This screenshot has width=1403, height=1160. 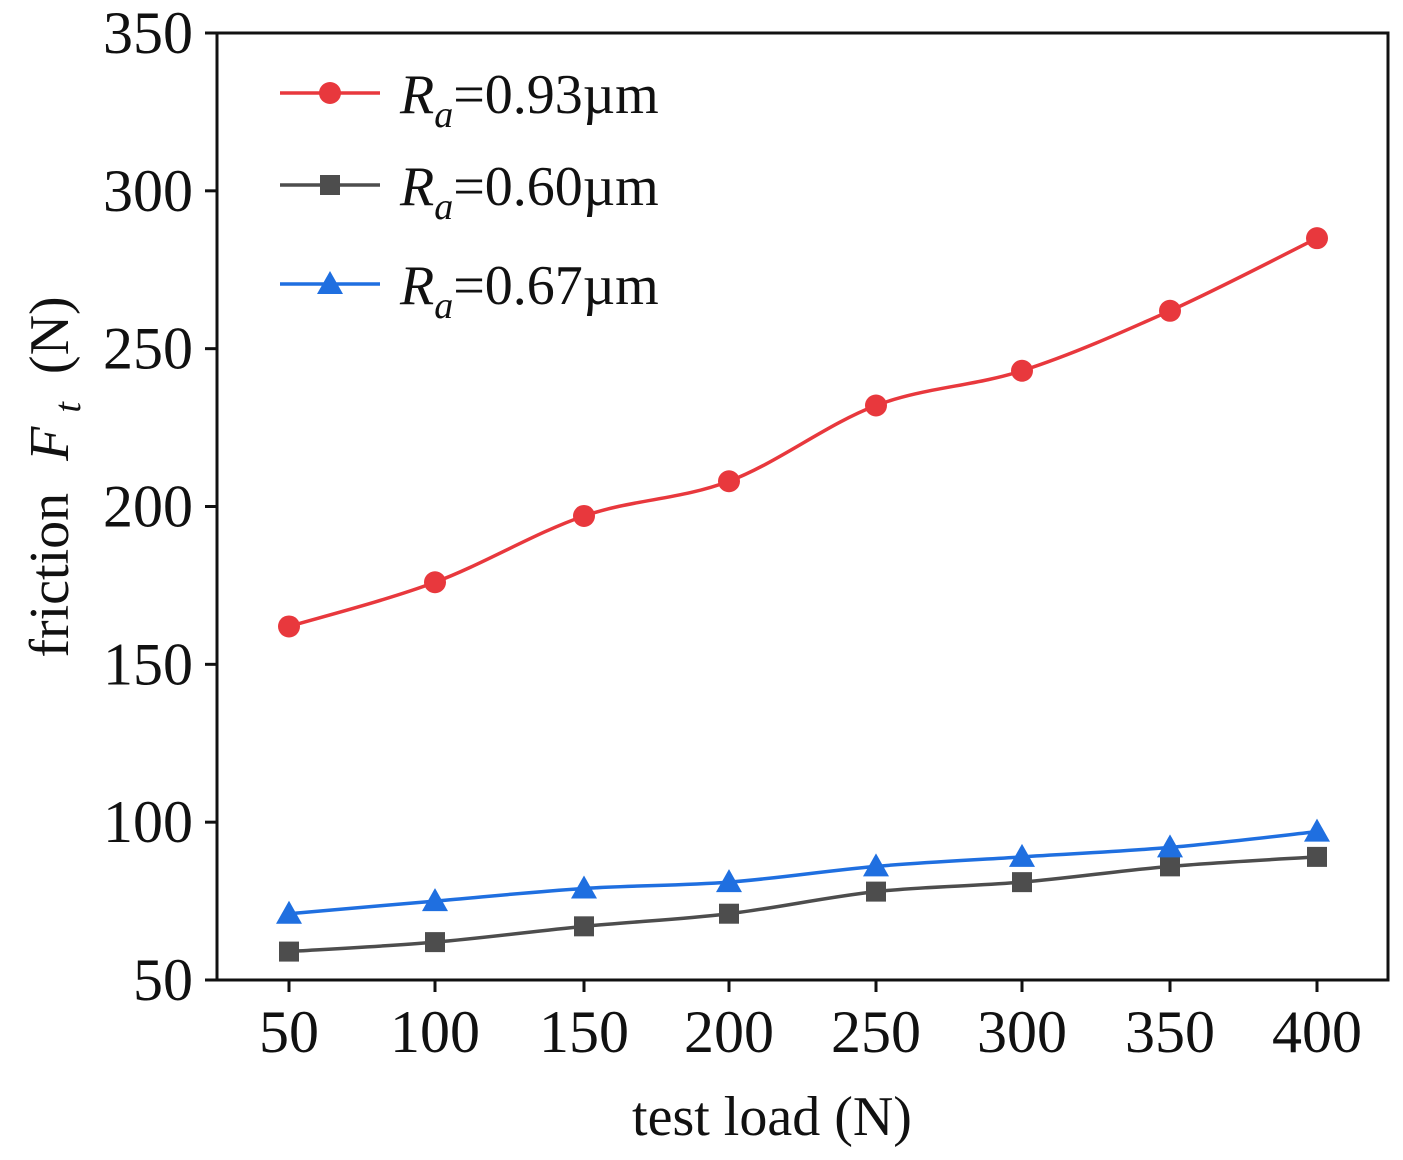 What do you see at coordinates (1170, 1032) in the screenshot?
I see `x-tick-label: 350` at bounding box center [1170, 1032].